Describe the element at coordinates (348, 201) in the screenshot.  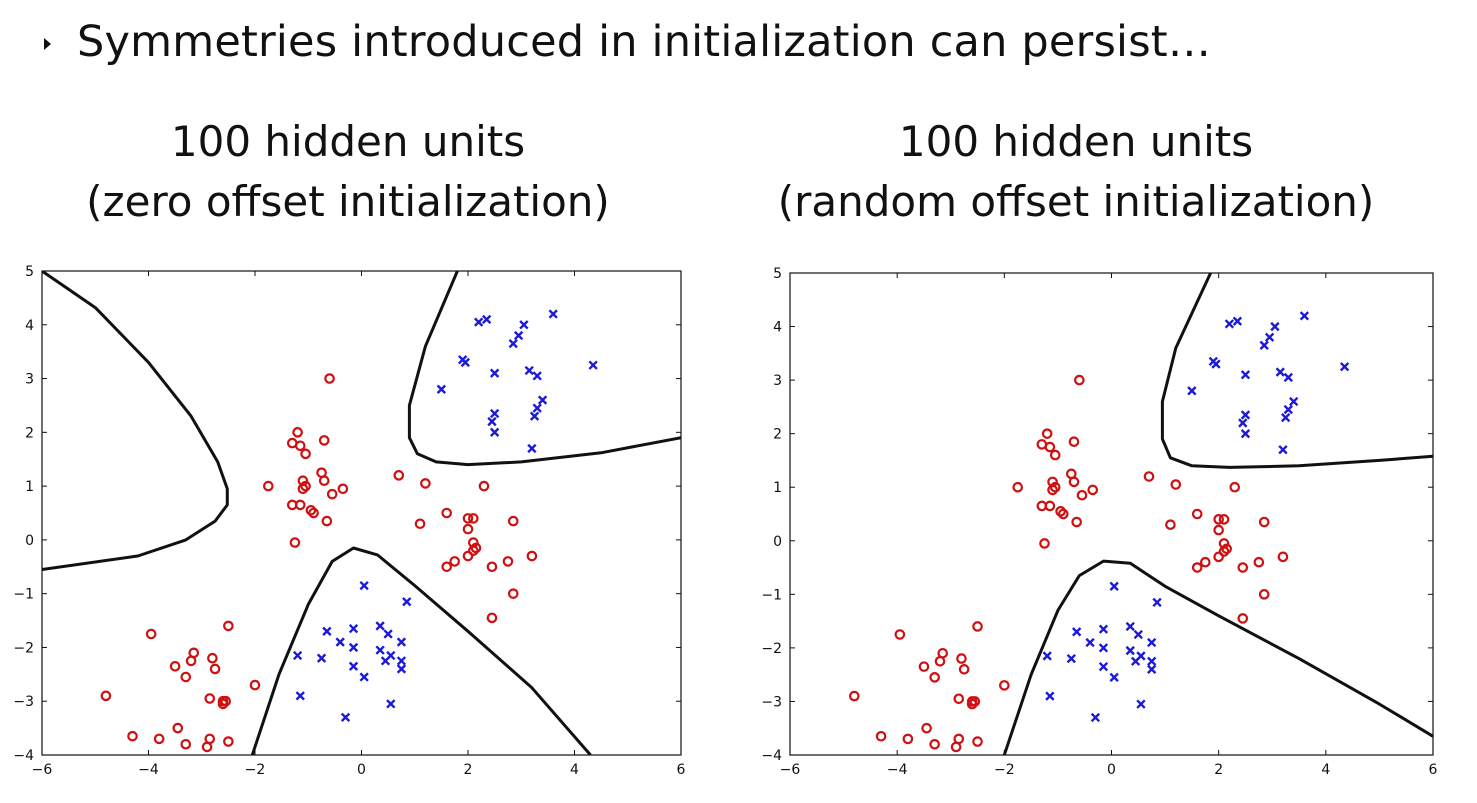
I see `left-chart-title-line2: (zero offset initialization)` at that location.